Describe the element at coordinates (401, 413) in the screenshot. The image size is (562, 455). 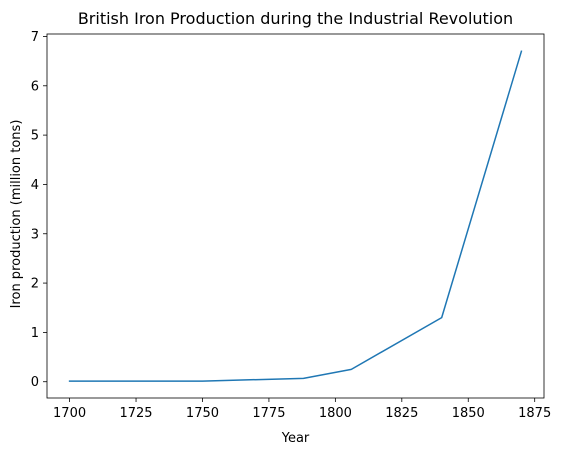
I see `x-tick-label-5: 1825` at that location.